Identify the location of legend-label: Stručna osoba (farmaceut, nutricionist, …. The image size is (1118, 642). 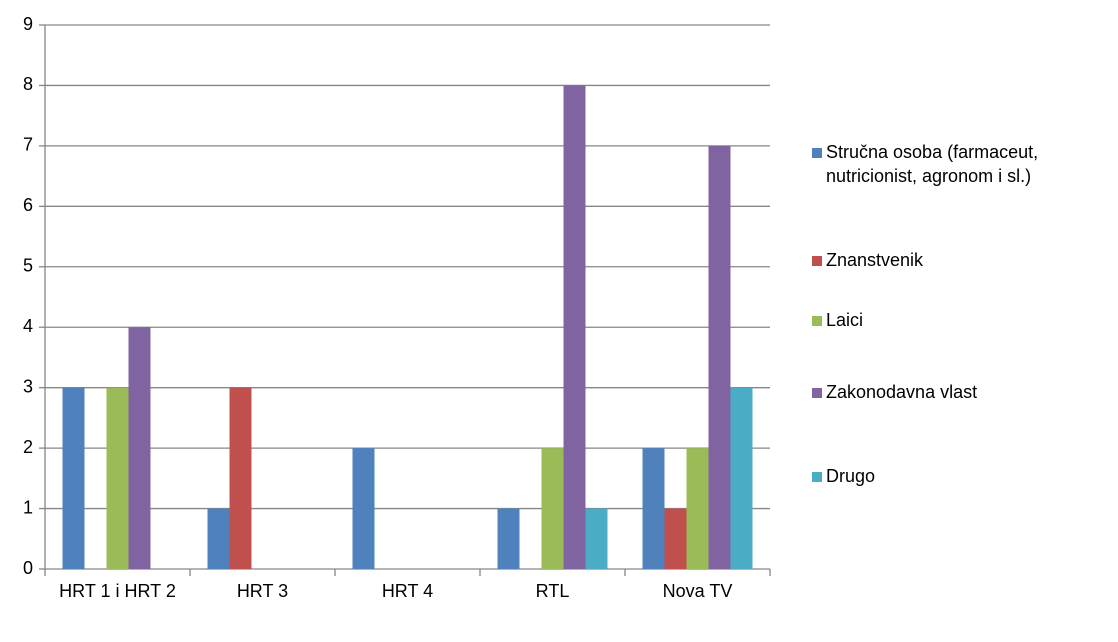
(932, 164).